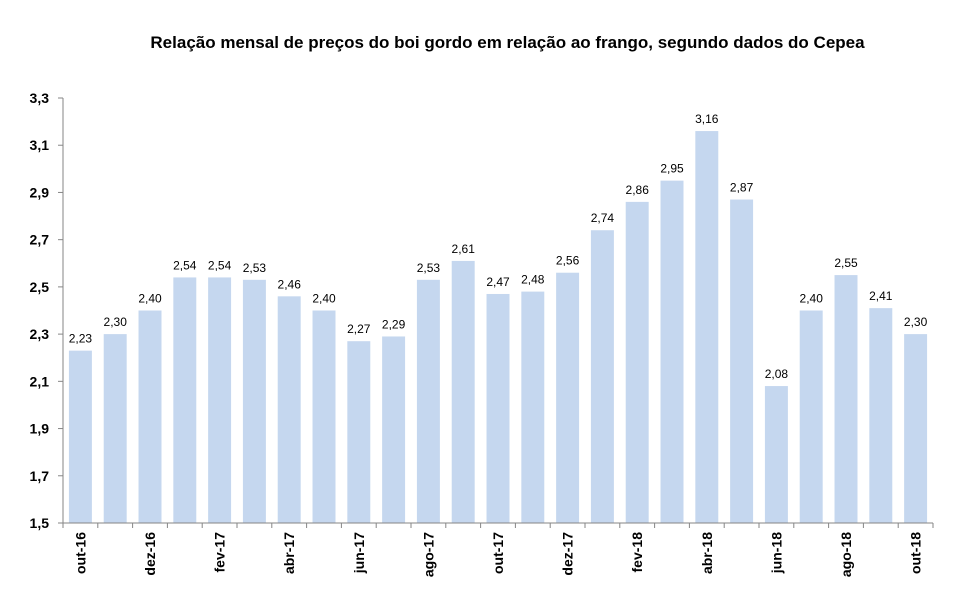  What do you see at coordinates (881, 296) in the screenshot?
I see `data-label-set-18: 2,41` at bounding box center [881, 296].